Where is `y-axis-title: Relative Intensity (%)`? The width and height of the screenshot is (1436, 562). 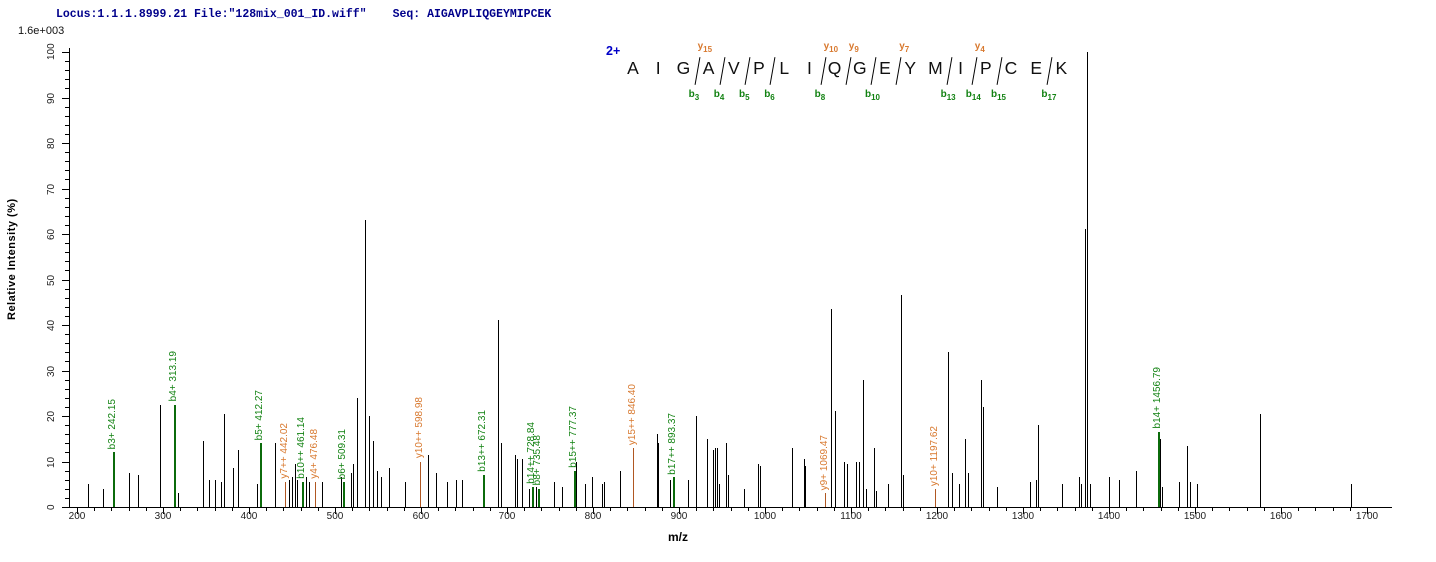
y-axis-title: Relative Intensity (%) is located at coordinates (12, 259).